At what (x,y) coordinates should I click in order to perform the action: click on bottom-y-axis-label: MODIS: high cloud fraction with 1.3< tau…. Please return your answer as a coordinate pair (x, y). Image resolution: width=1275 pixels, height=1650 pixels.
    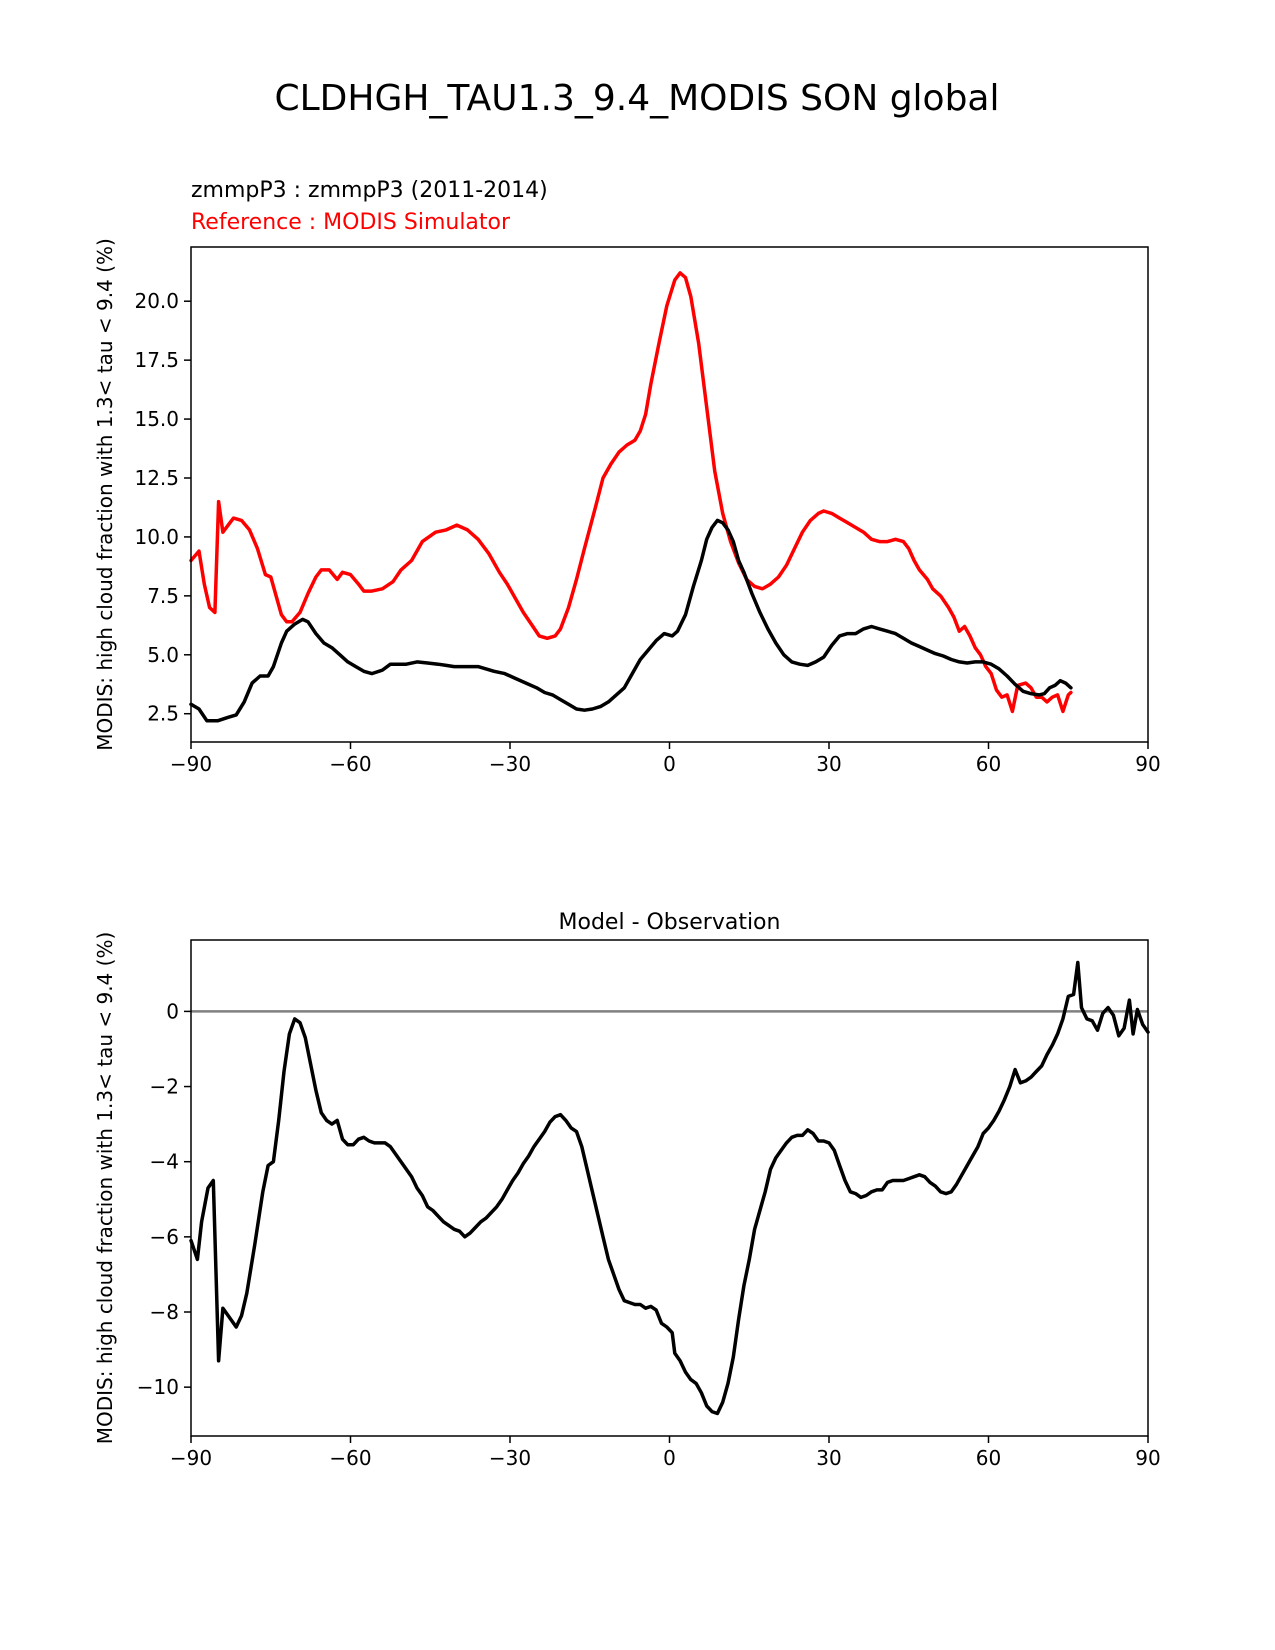
    Looking at the image, I should click on (105, 1188).